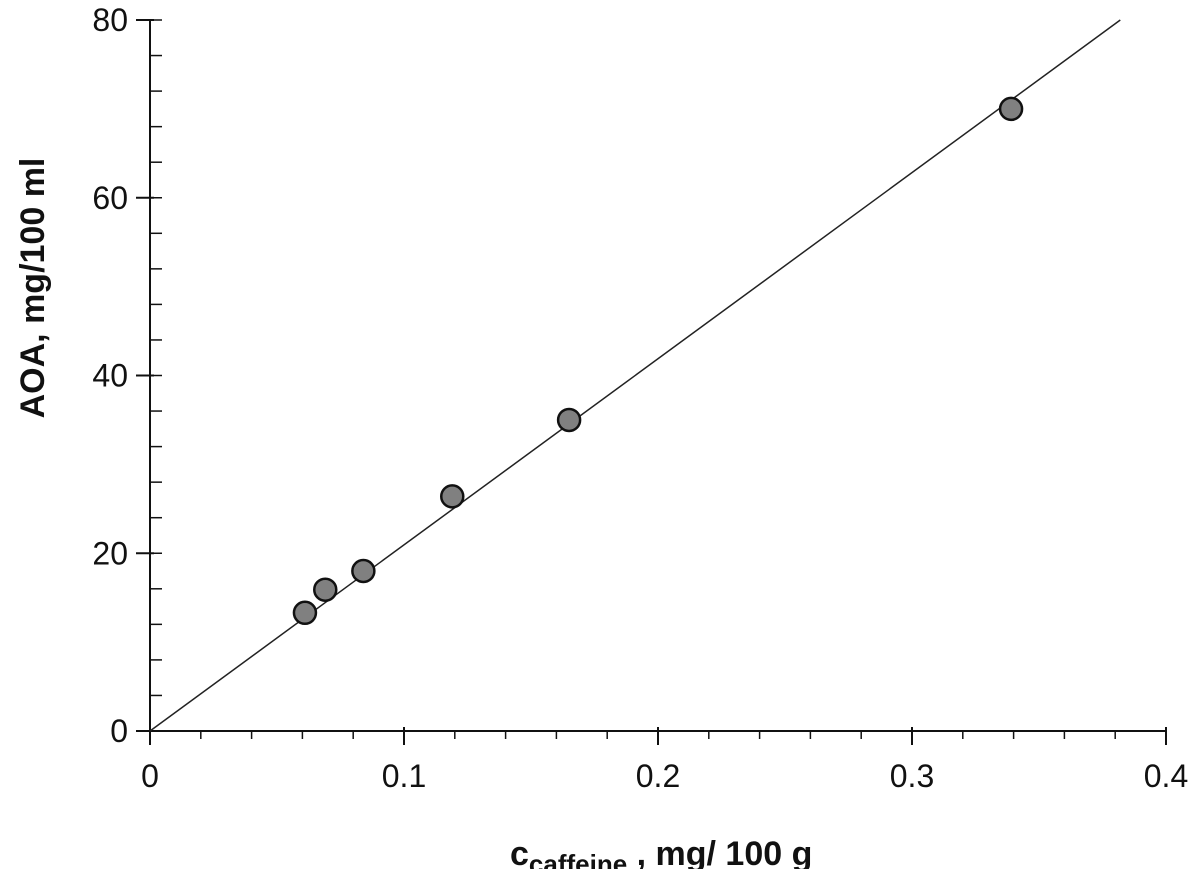 The width and height of the screenshot is (1200, 869). What do you see at coordinates (110, 553) in the screenshot?
I see `y-tick-label: 20` at bounding box center [110, 553].